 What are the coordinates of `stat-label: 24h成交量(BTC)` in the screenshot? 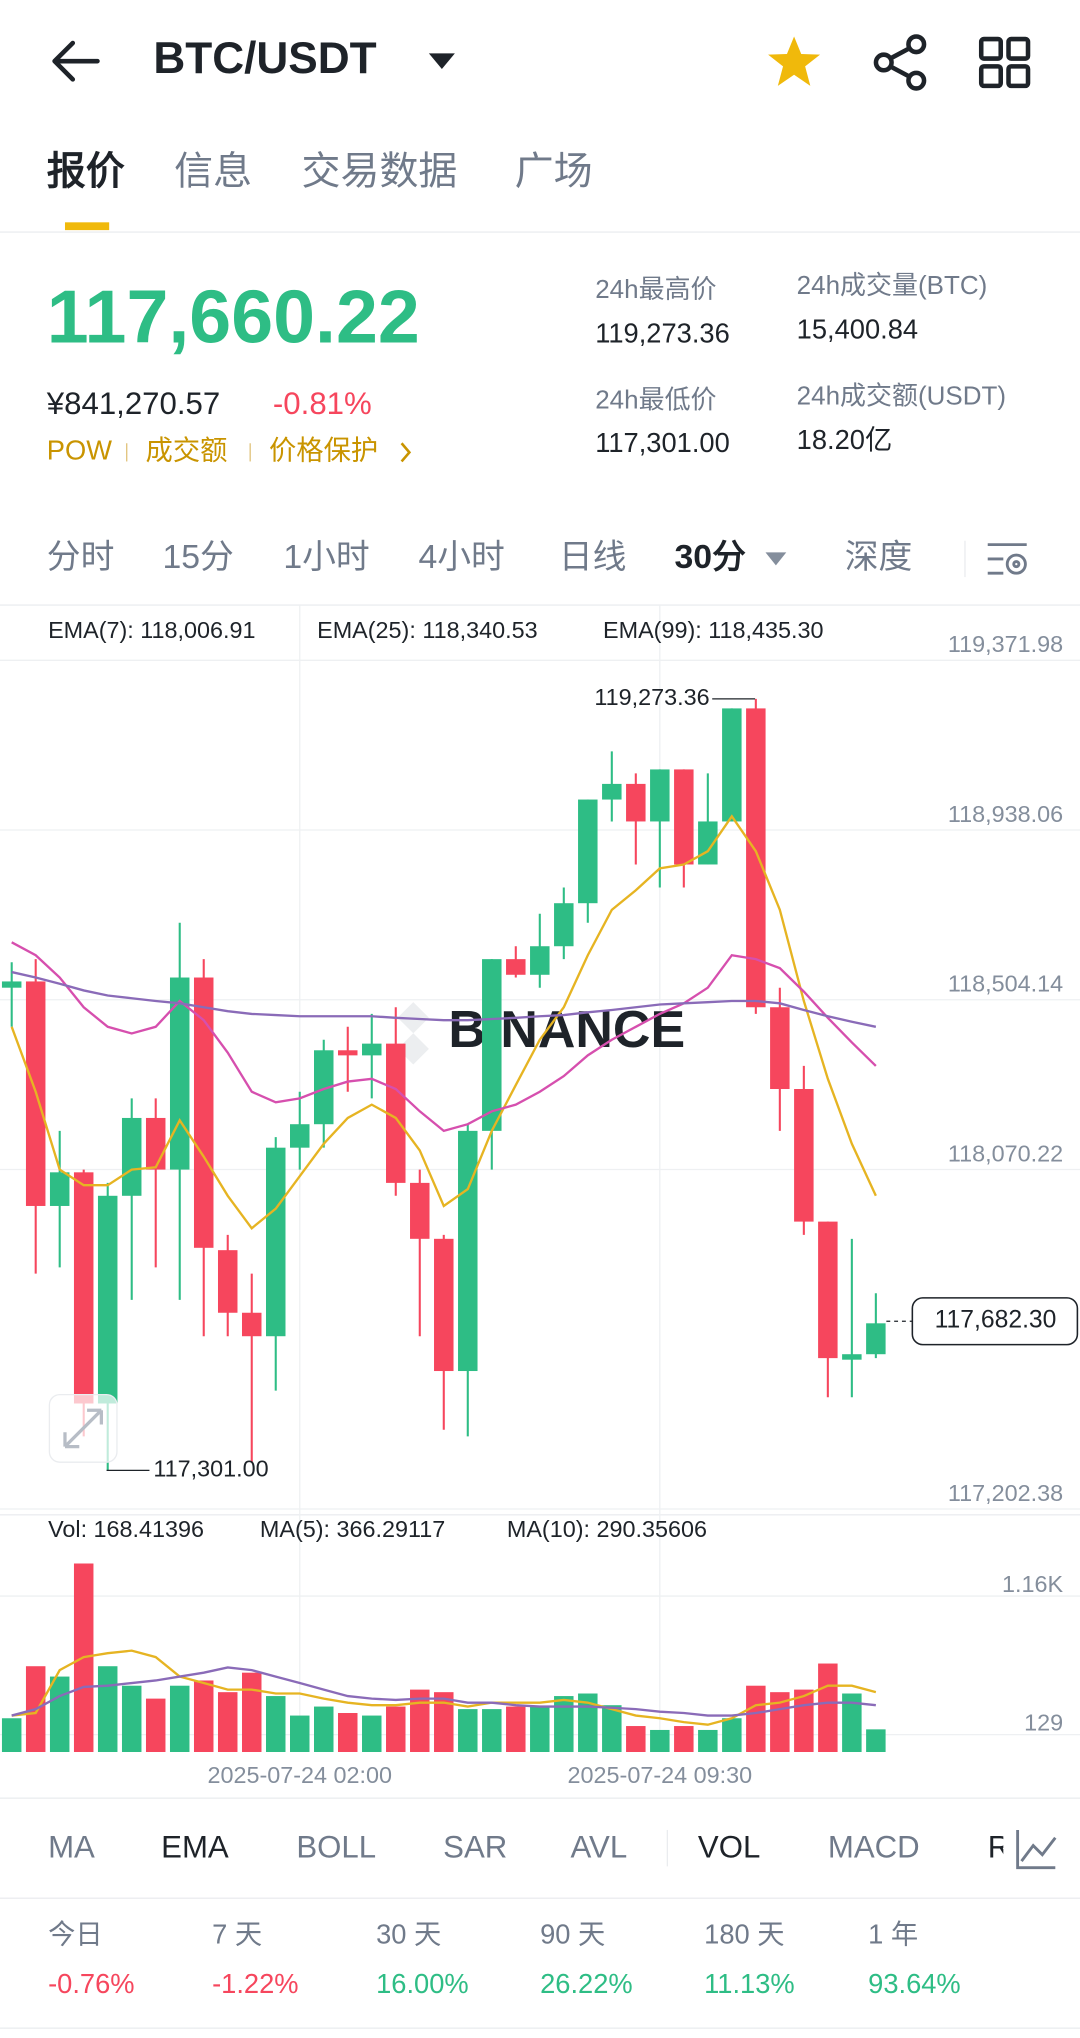 It's located at (892, 285).